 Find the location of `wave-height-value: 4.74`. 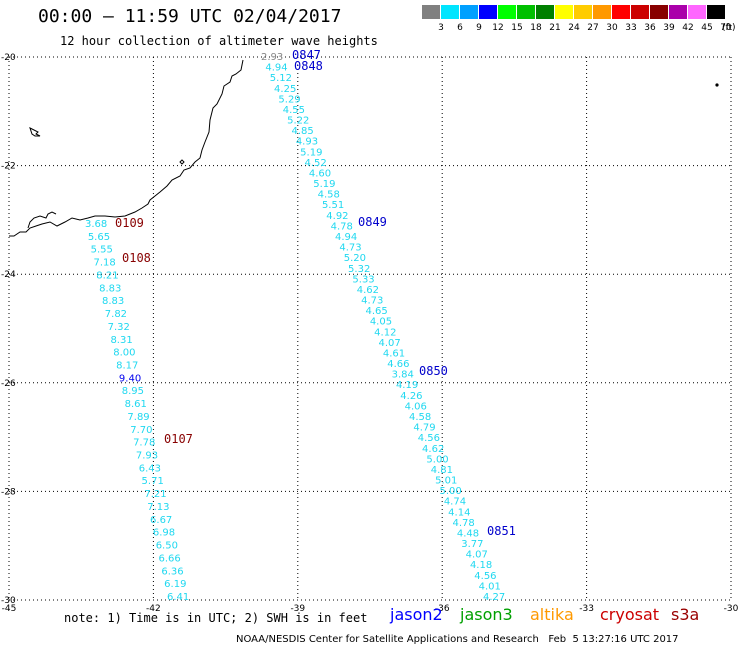

wave-height-value: 4.74 is located at coordinates (455, 502).